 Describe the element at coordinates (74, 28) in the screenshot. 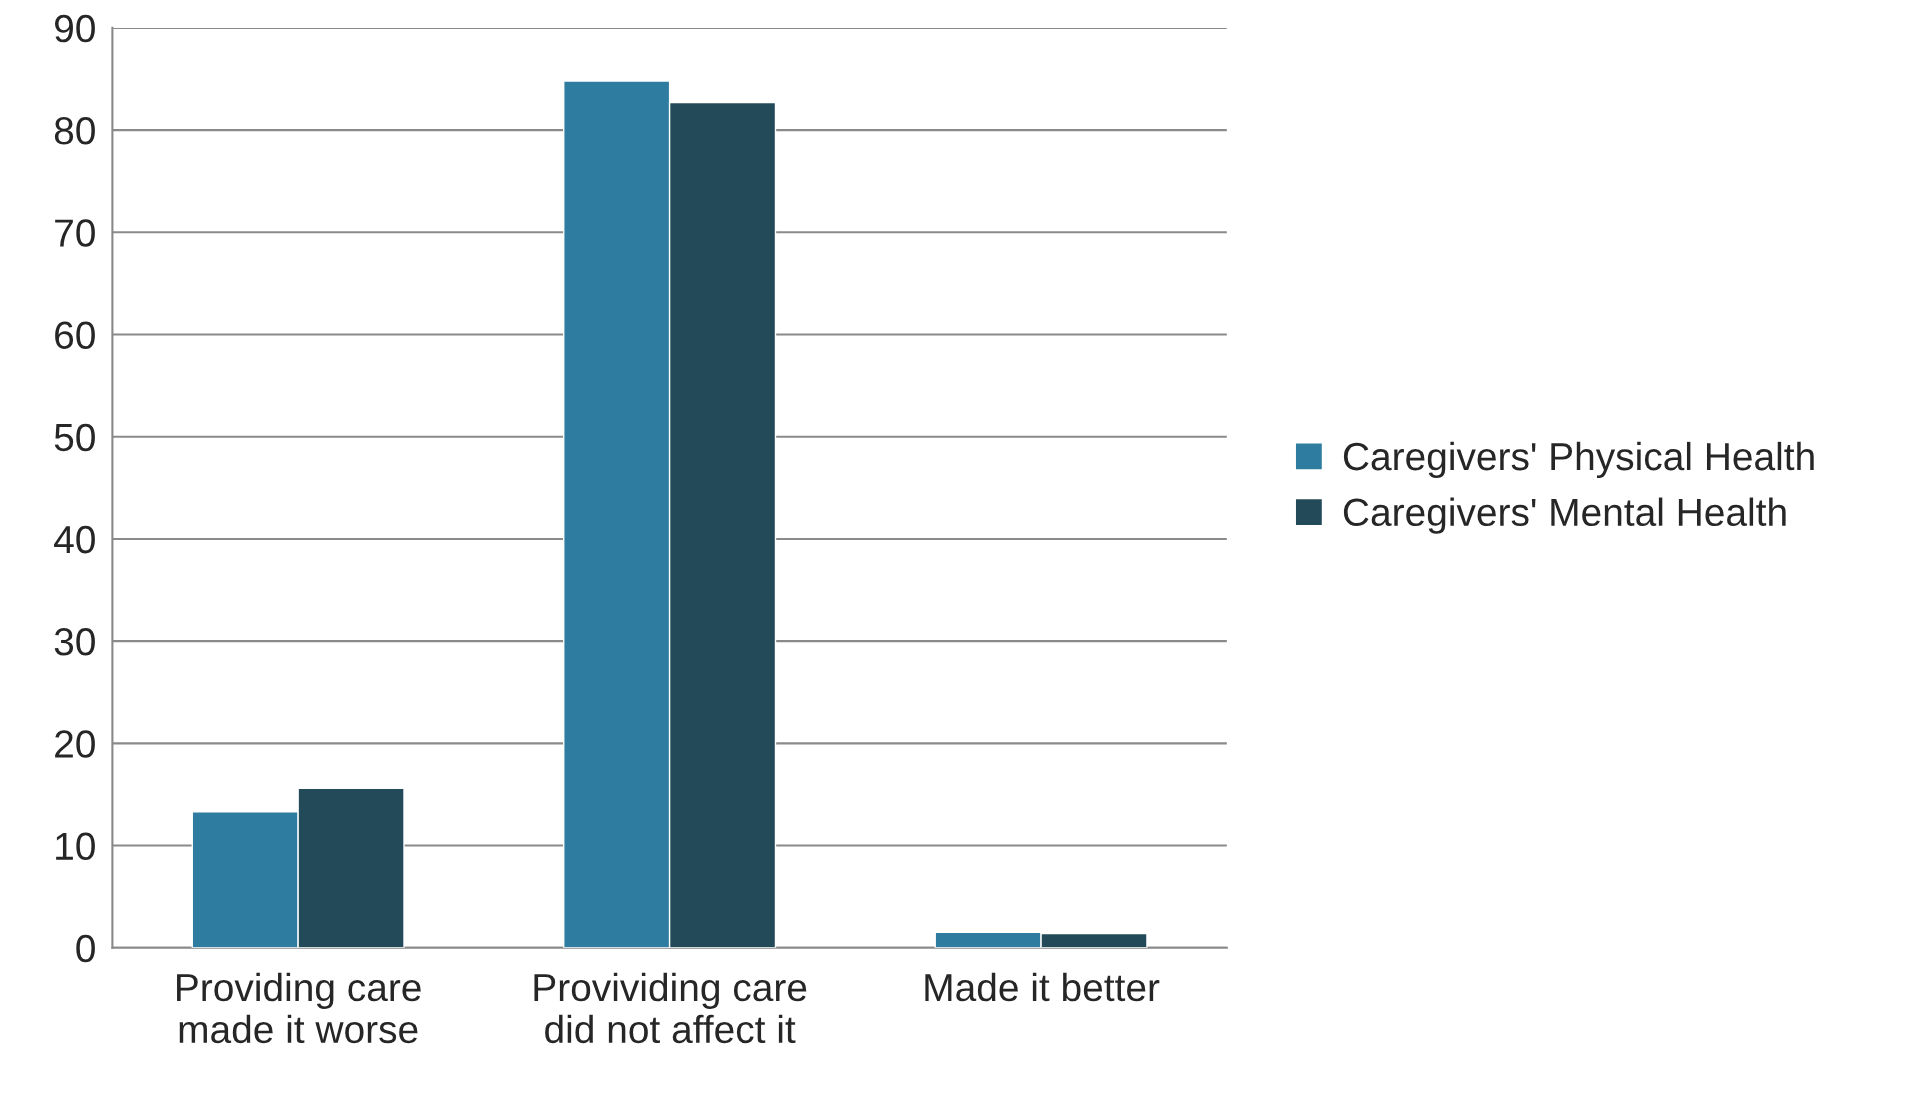

I see `y-tick-label: 90` at that location.